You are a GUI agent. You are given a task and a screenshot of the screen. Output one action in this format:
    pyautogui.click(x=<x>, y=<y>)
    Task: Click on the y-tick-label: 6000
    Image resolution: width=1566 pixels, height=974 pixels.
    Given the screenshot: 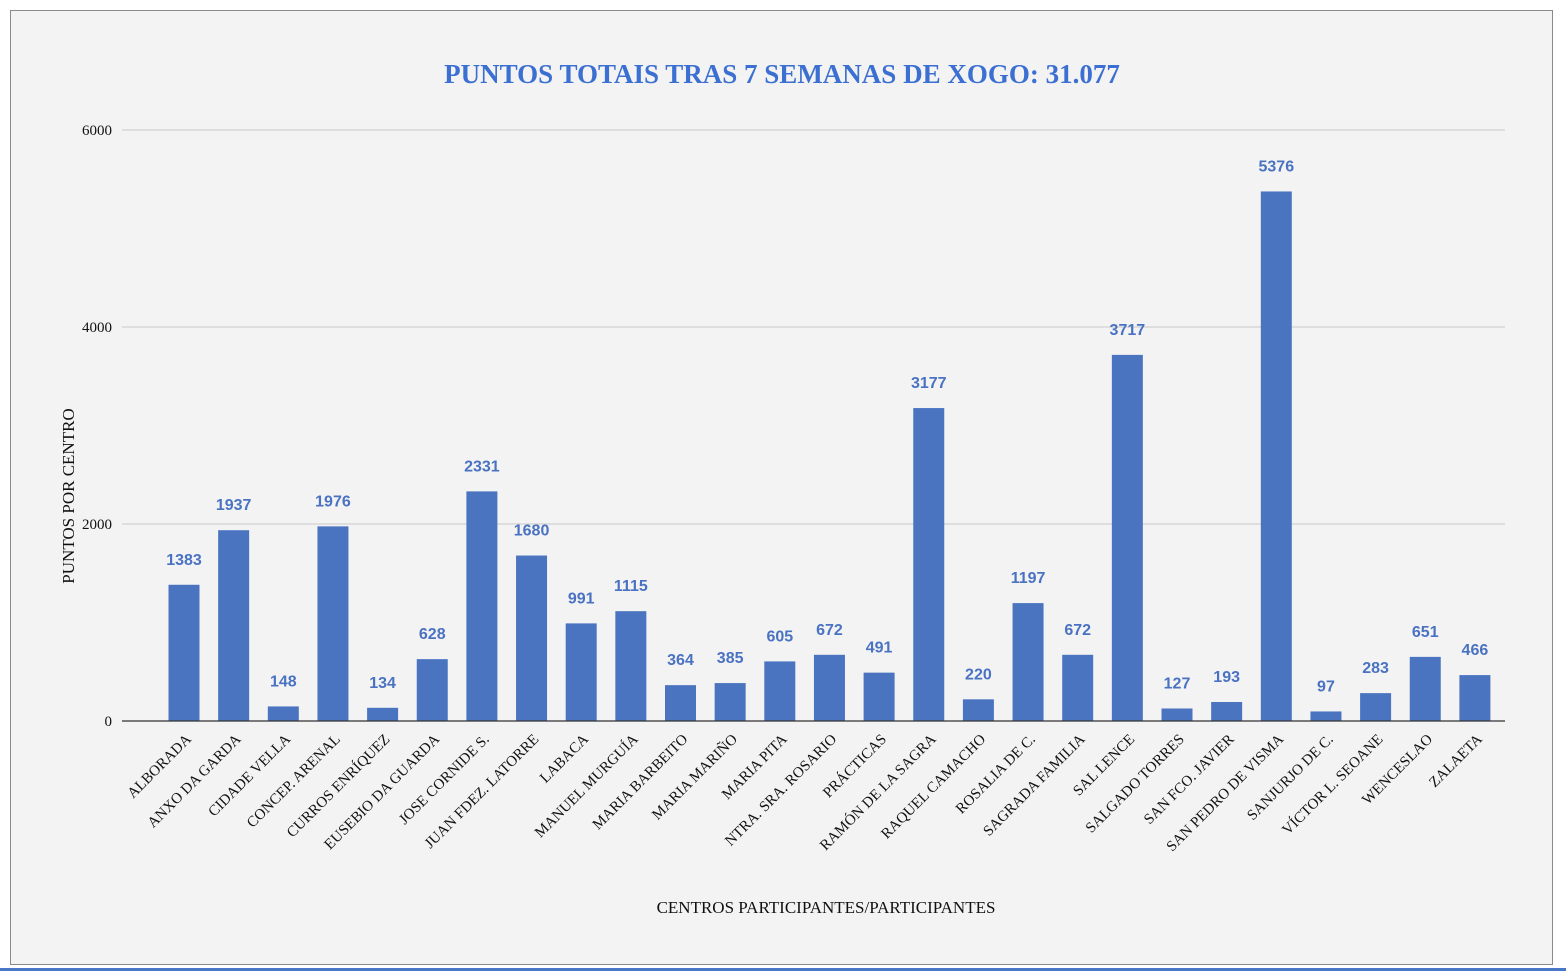 What is the action you would take?
    pyautogui.click(x=97, y=131)
    